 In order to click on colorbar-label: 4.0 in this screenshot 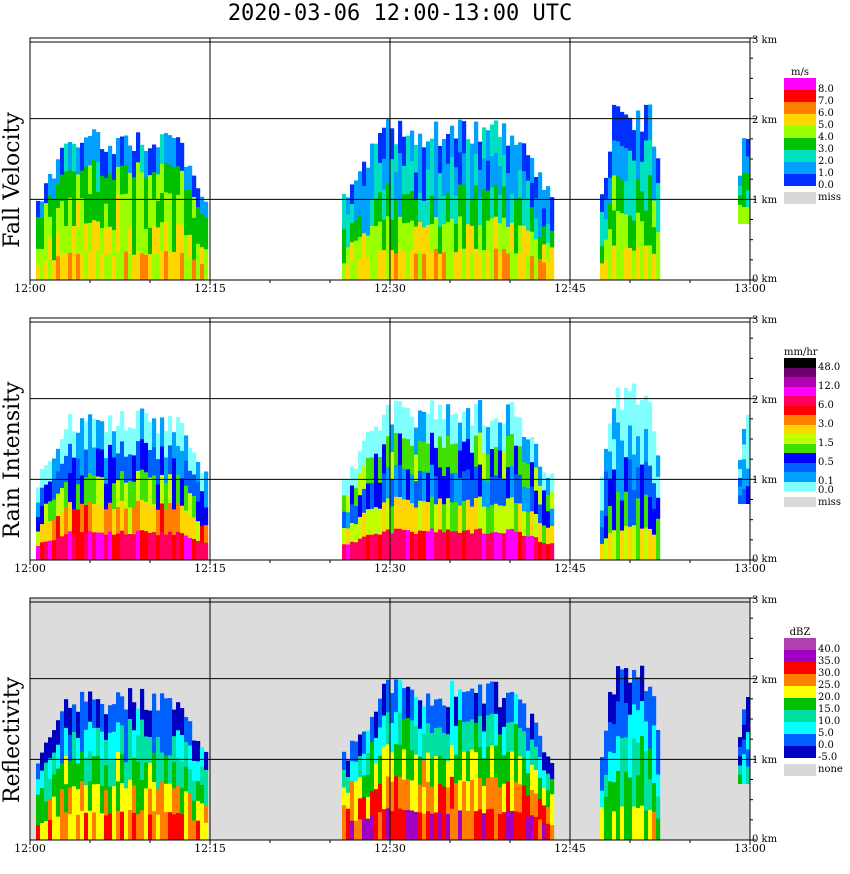, I will do `click(826, 137)`.